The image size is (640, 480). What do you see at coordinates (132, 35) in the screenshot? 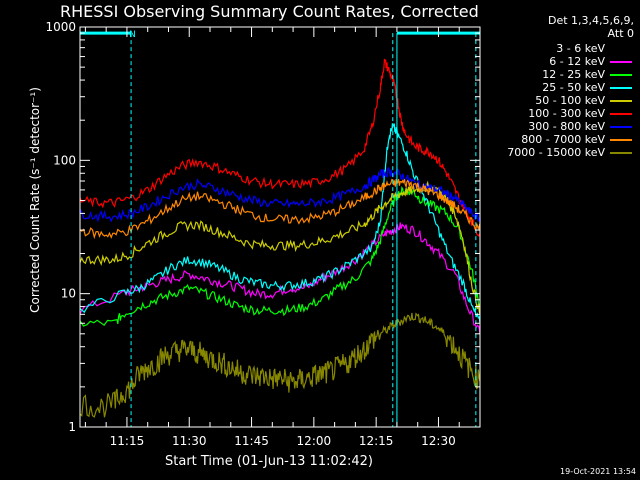
I see `saa-bar-label: N` at bounding box center [132, 35].